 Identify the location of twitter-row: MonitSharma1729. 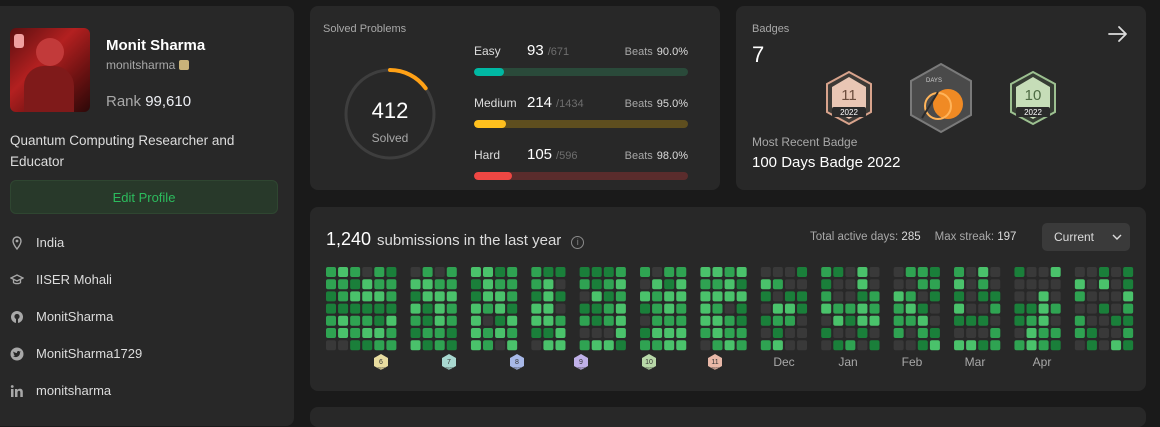
(76, 353).